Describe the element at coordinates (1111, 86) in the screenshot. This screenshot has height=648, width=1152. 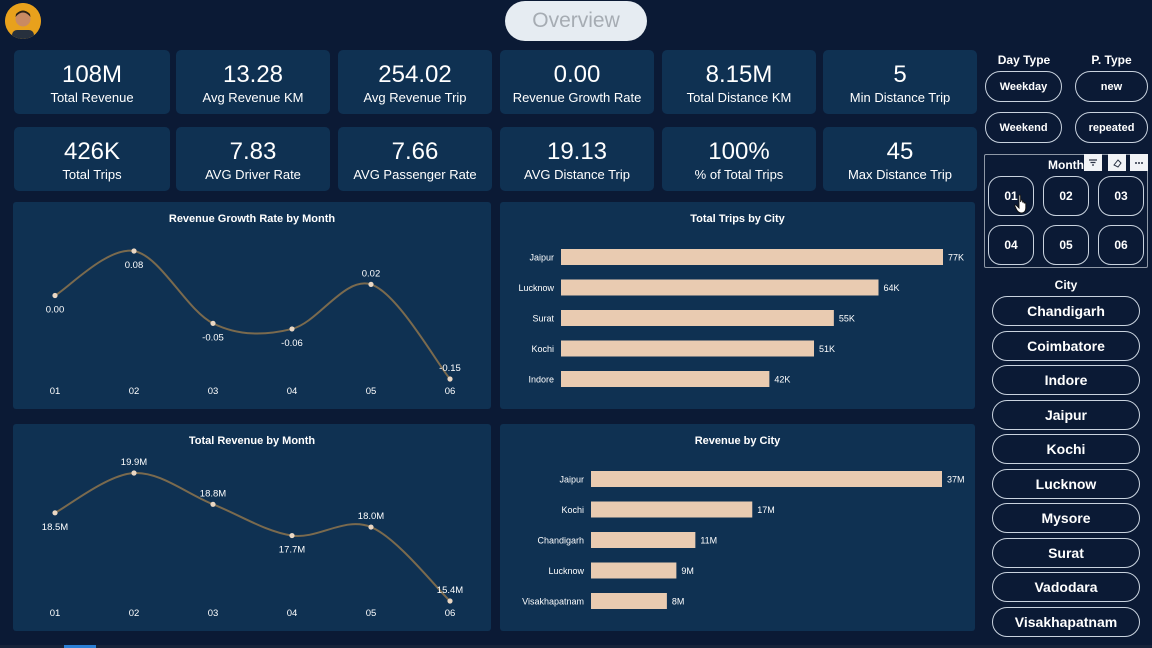
I see `p-type-new-button: new` at that location.